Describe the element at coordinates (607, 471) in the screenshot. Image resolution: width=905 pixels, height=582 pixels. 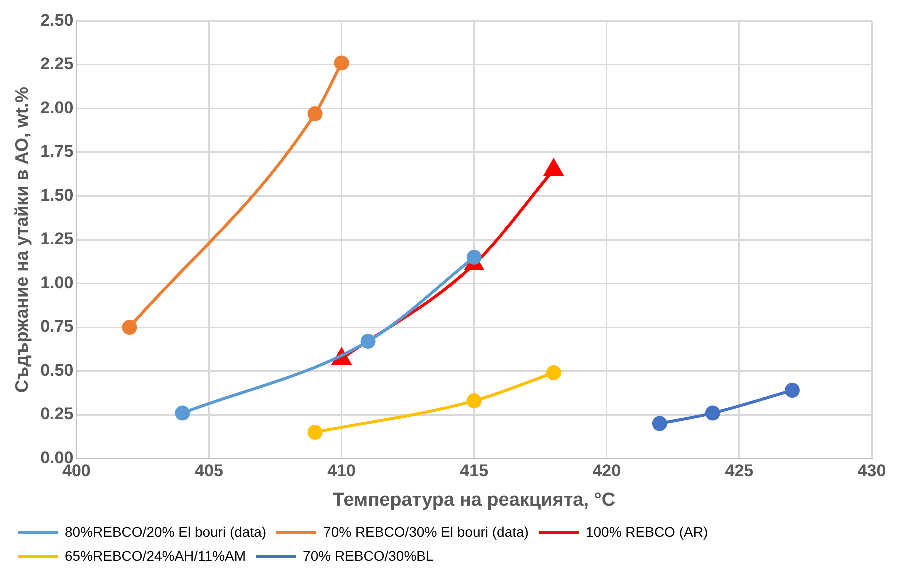
I see `x-tick-label: 420` at that location.